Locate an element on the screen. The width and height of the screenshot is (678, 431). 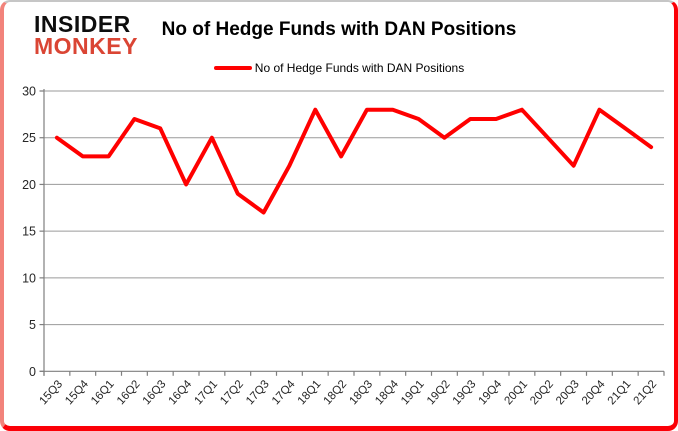
x-tick-label-18Q1: 18Q1 is located at coordinates (310, 392).